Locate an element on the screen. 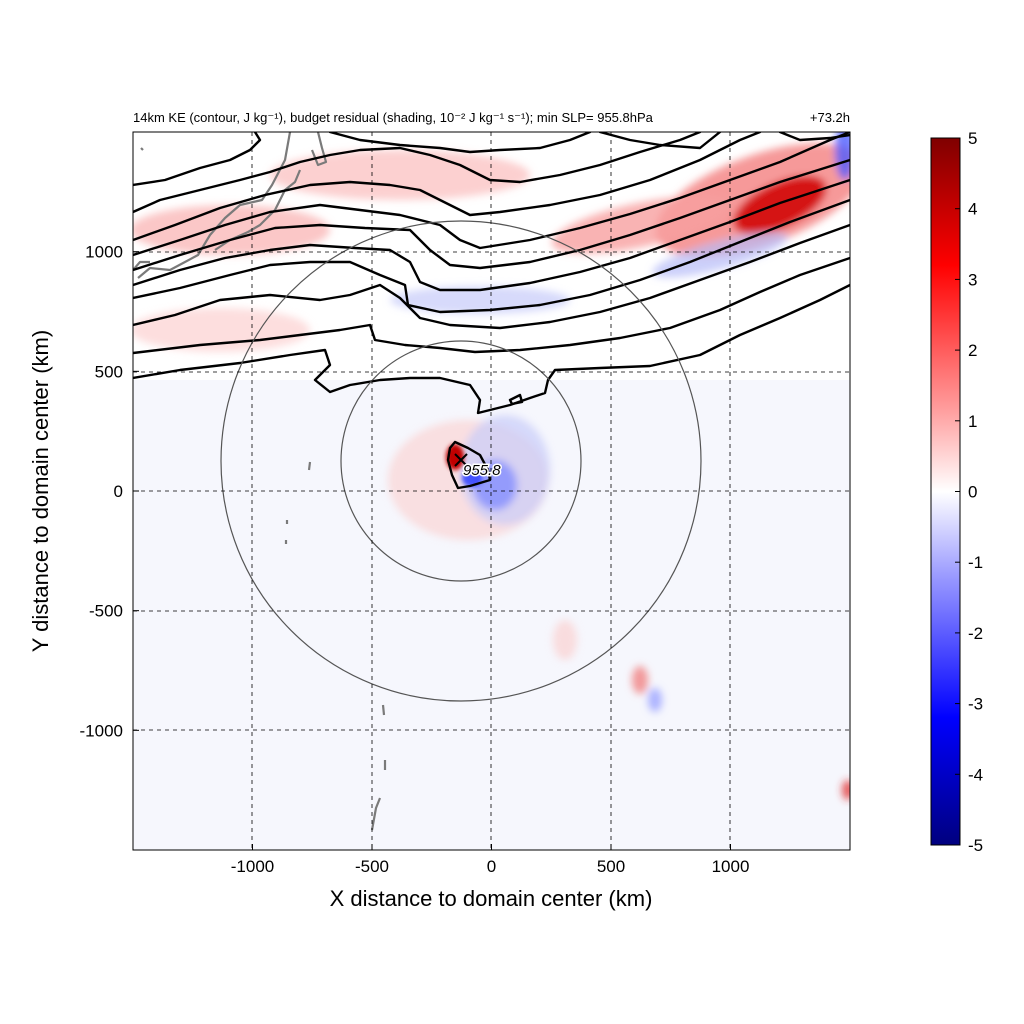  shading-eyewall-negative is located at coordinates (472, 478).